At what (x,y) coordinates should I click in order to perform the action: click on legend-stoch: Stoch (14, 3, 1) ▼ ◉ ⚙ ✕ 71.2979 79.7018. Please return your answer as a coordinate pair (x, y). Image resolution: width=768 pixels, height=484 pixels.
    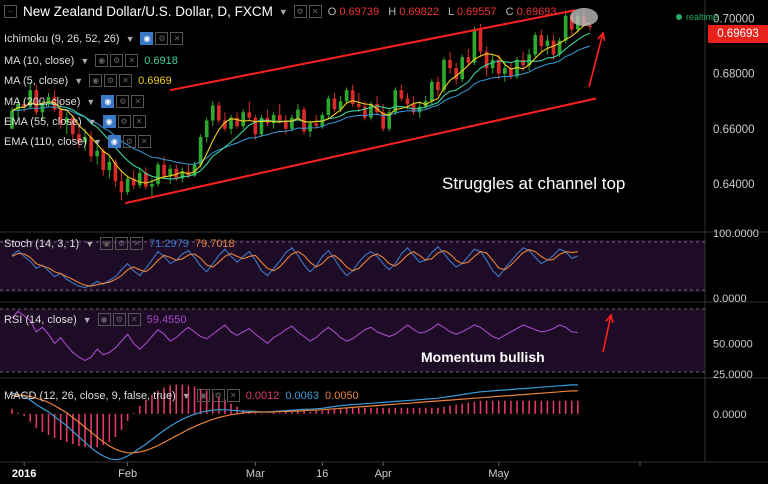
    Looking at the image, I should click on (119, 243).